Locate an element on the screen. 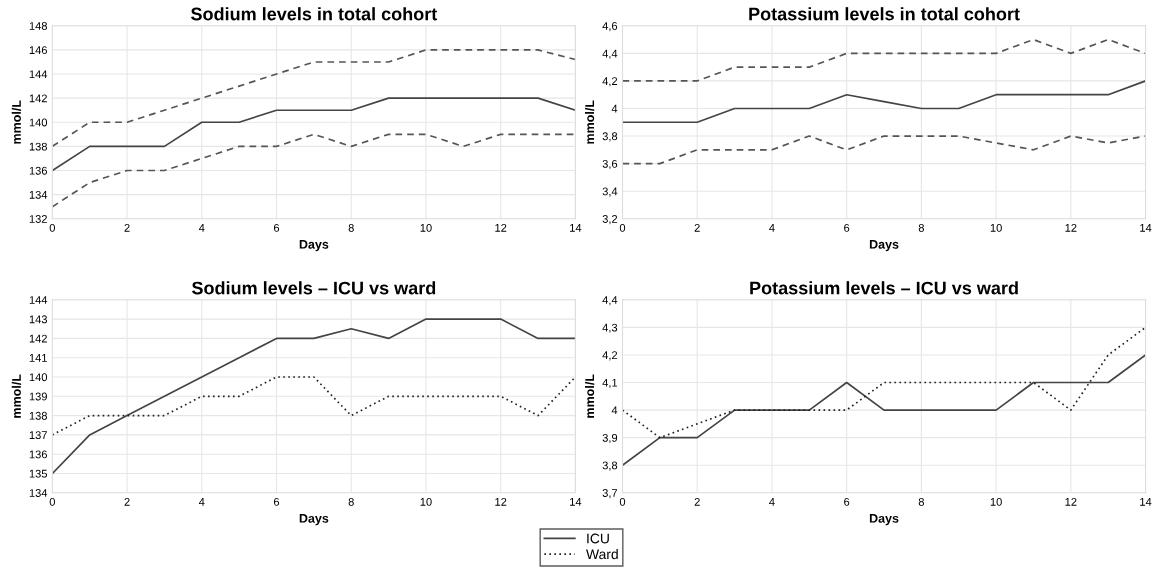  chart-title: Potassium levels – ICU vs ward is located at coordinates (884, 288).